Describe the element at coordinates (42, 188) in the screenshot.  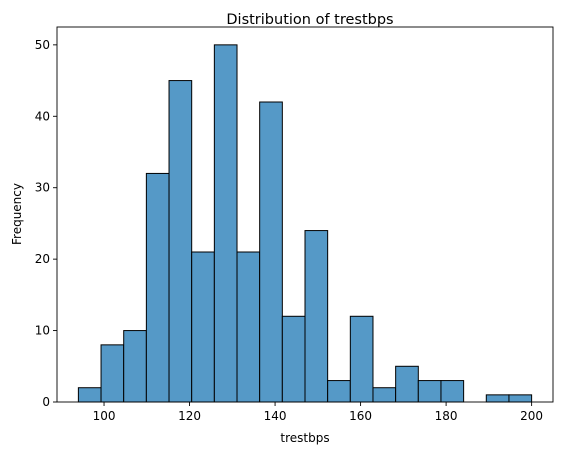
I see `y-tick-label: 30` at that location.